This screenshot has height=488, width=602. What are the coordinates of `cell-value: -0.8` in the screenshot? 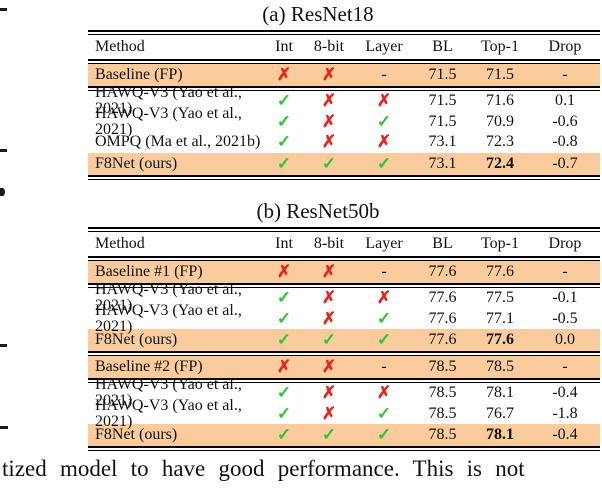 It's located at (565, 142).